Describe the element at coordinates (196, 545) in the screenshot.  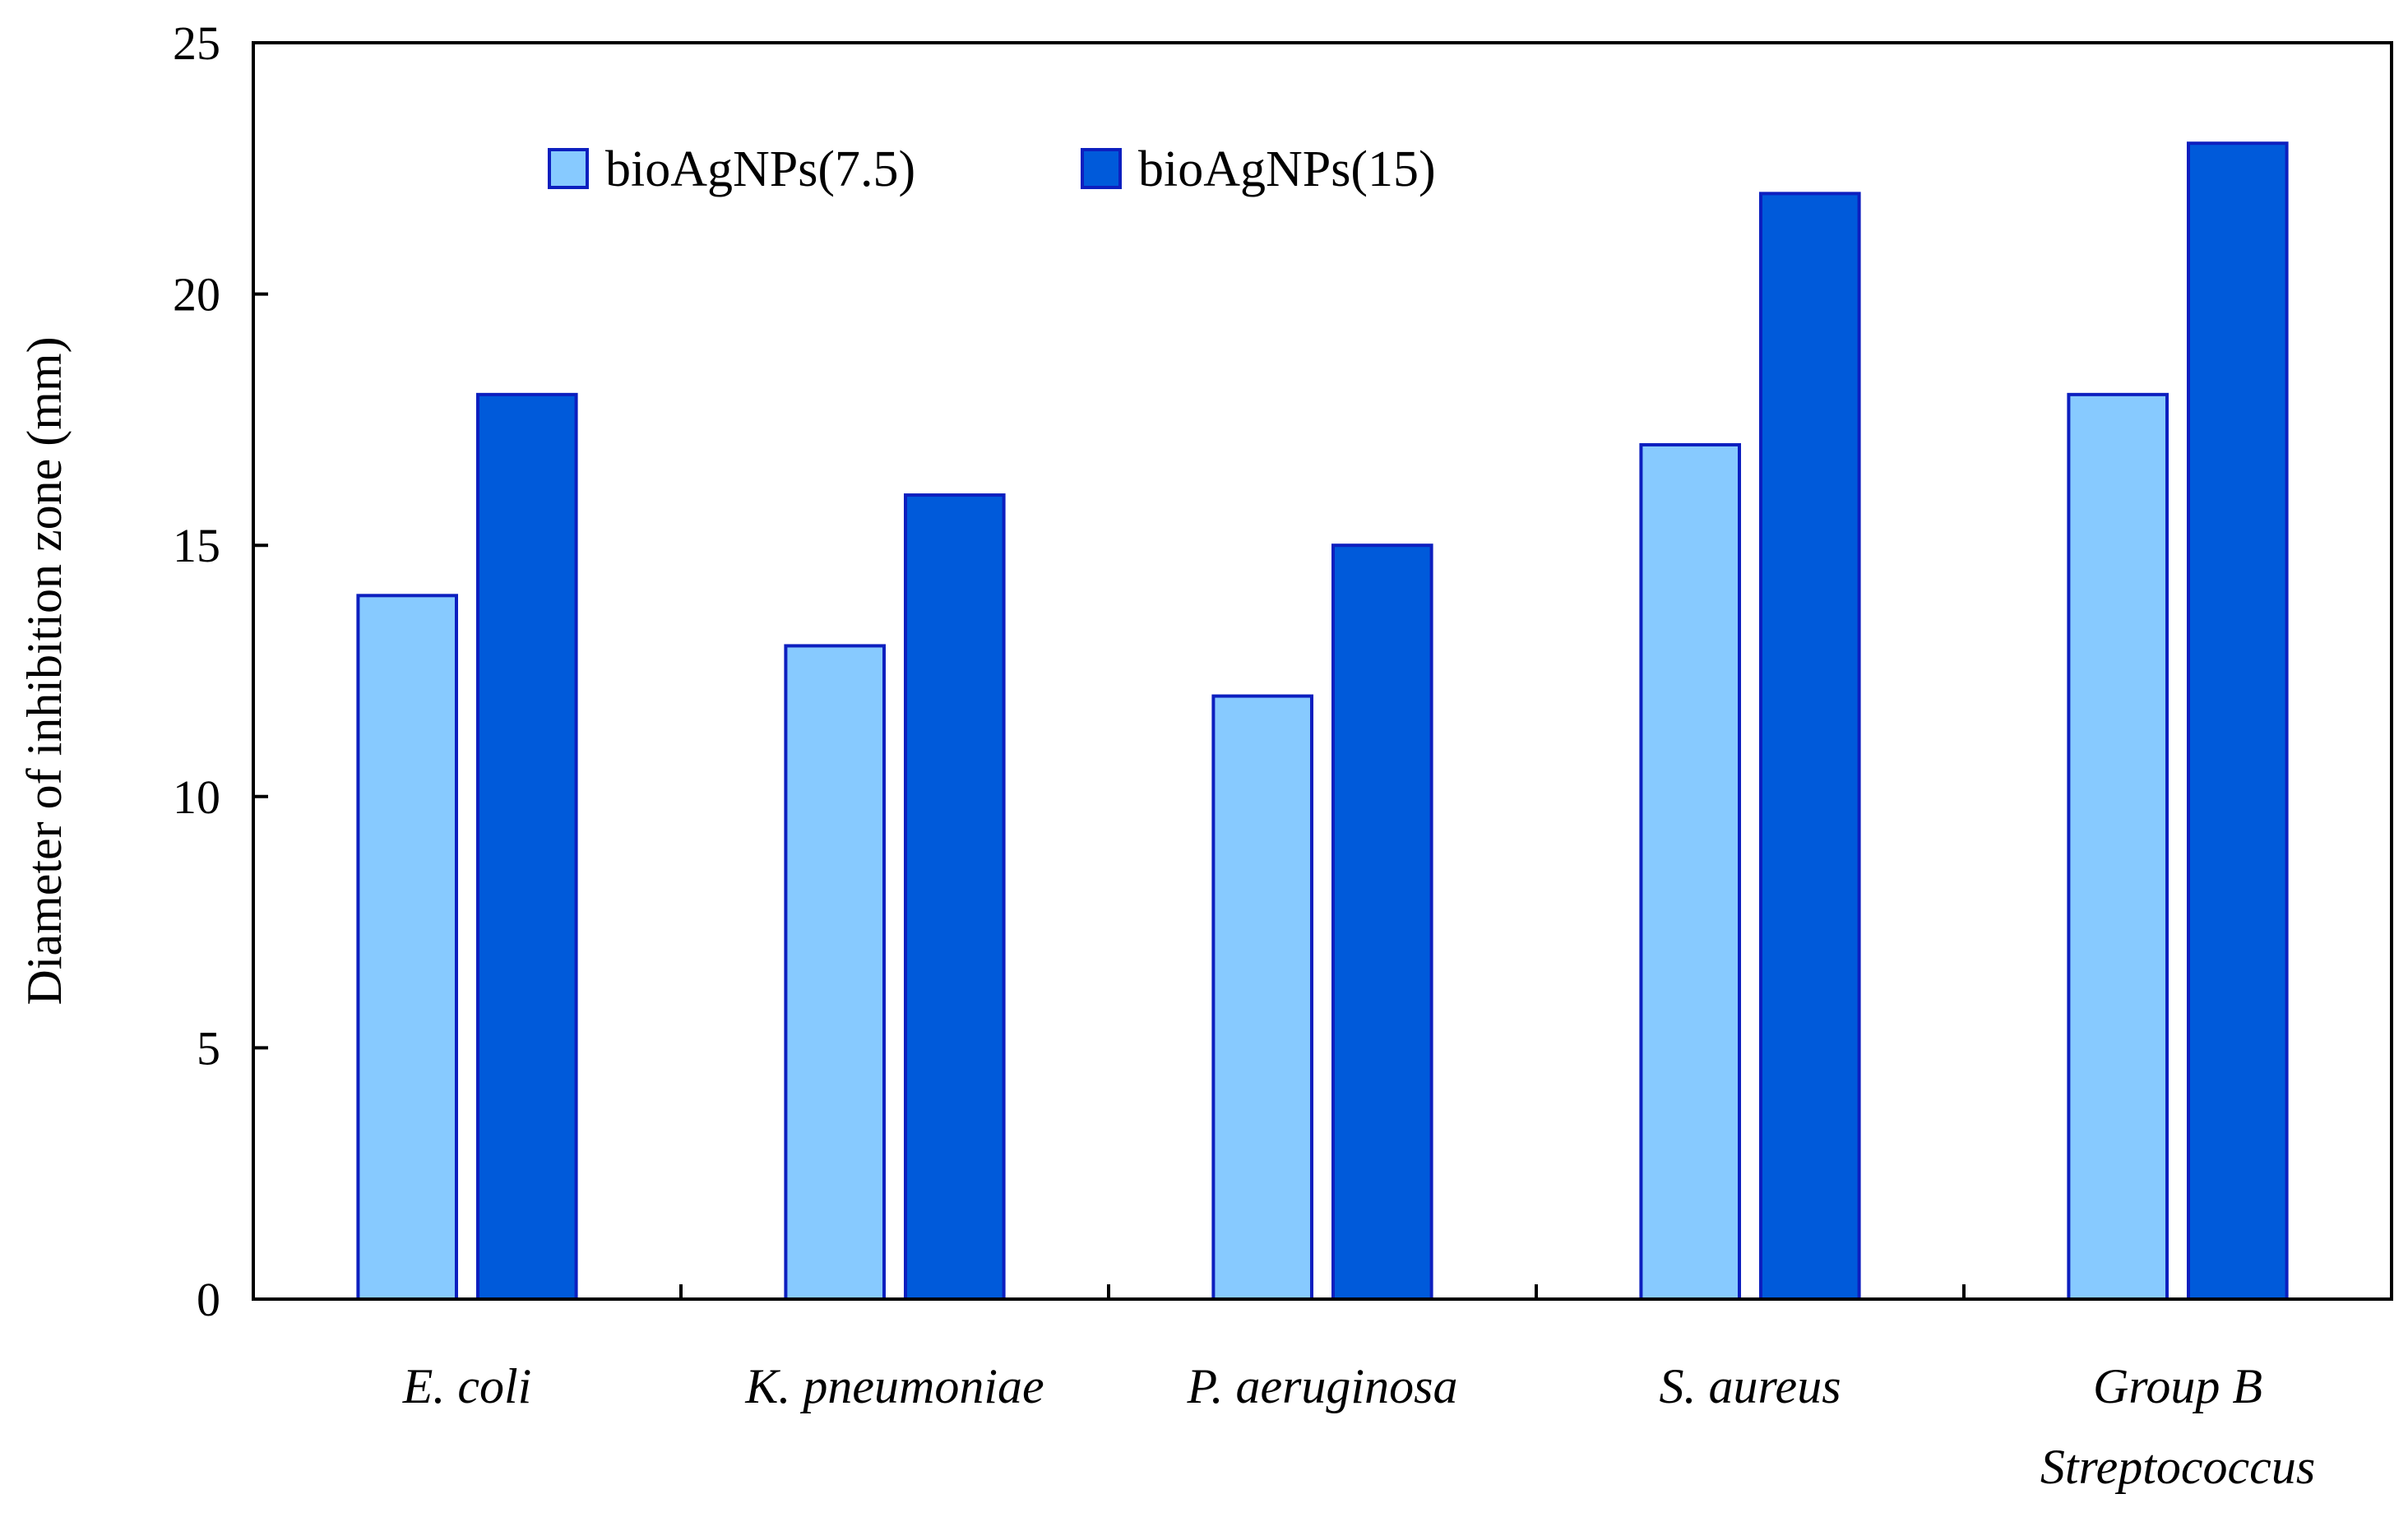
I see `y-tick-label: 15` at that location.